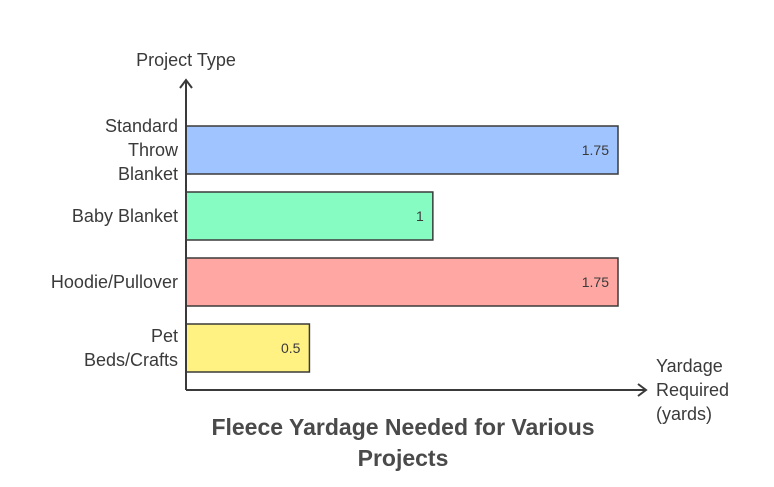  I want to click on category-label-line: Hoodie/Pullover, so click(114, 282).